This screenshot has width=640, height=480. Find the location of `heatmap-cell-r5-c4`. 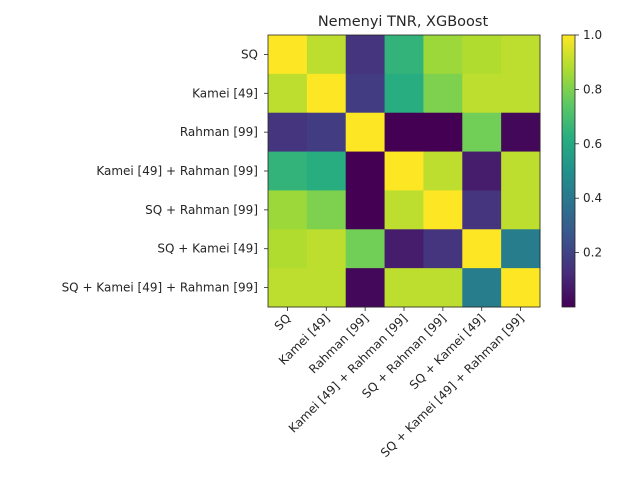

heatmap-cell-r5-c4 is located at coordinates (443, 249).